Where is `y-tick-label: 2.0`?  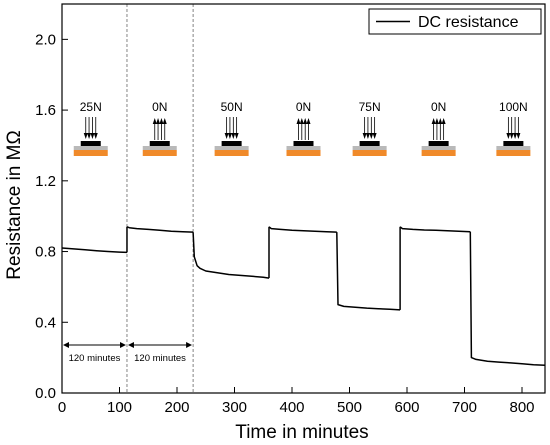
y-tick-label: 2.0 is located at coordinates (45, 39).